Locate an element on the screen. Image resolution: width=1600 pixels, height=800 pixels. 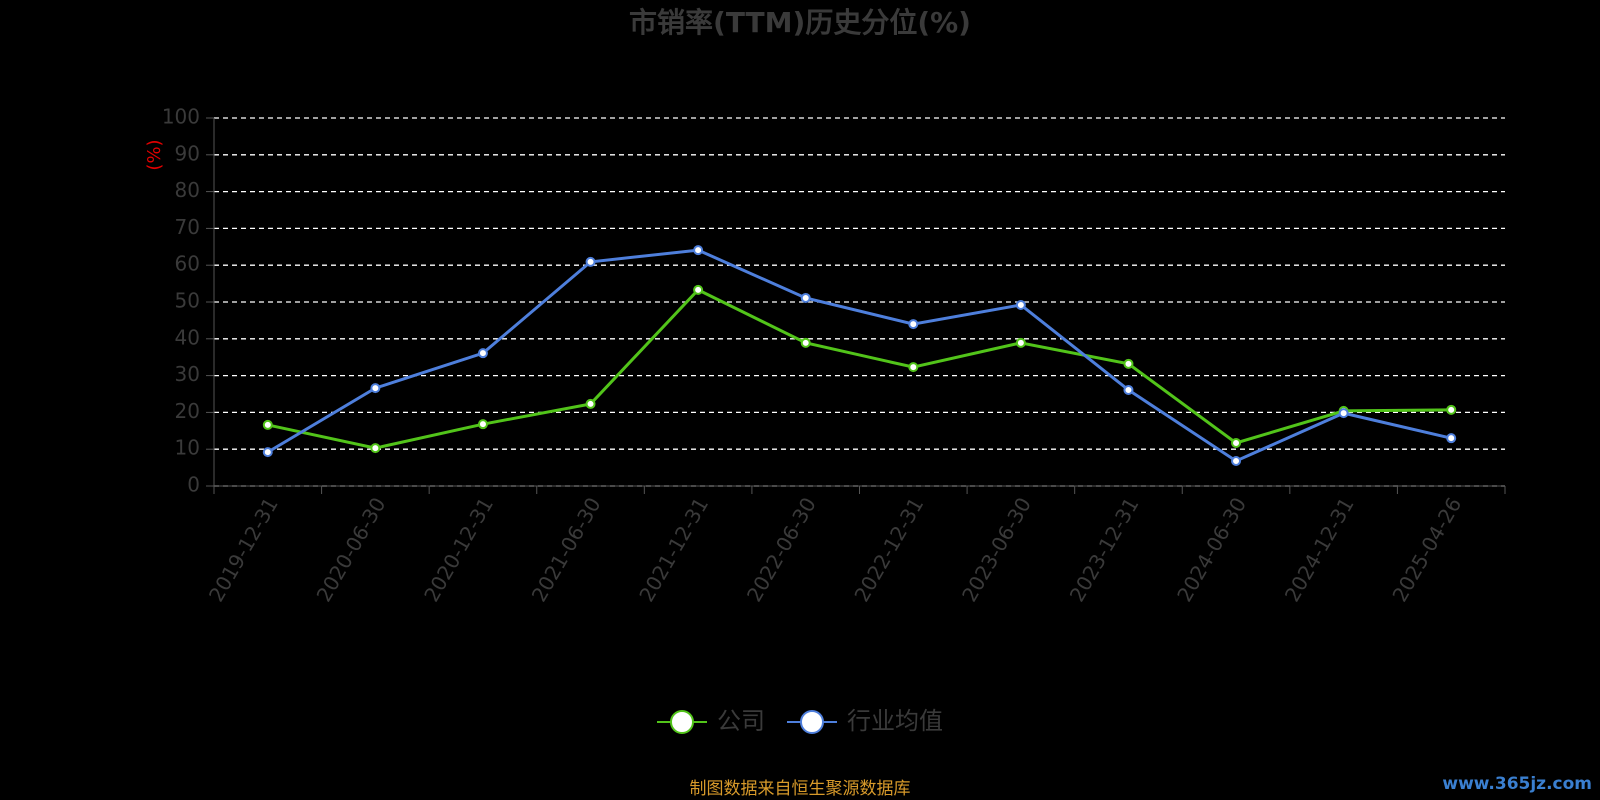
x-tick-label: 2022-12-31 is located at coordinates (888, 549).